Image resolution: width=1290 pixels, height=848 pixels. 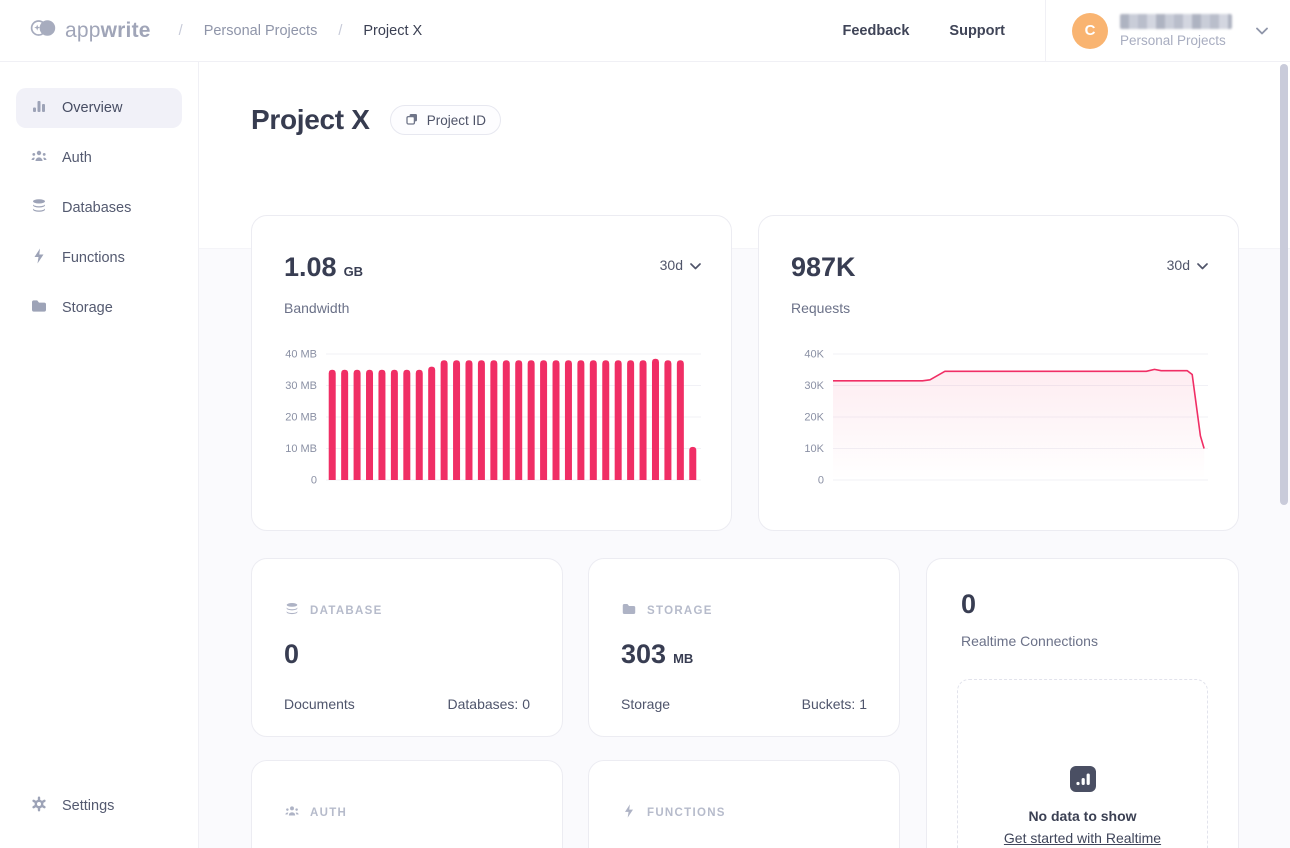 I want to click on no-data-title: No data to show, so click(x=1082, y=816).